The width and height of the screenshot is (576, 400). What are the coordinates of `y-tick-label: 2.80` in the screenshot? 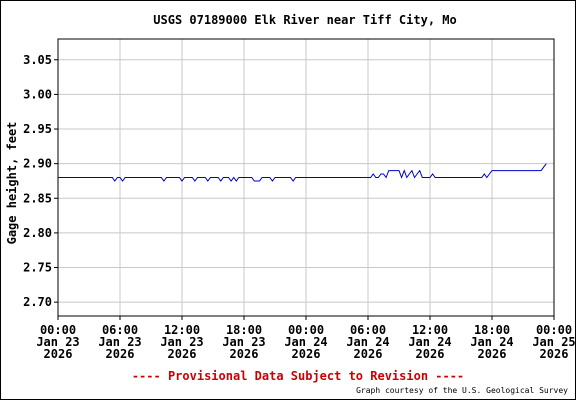 It's located at (37, 233).